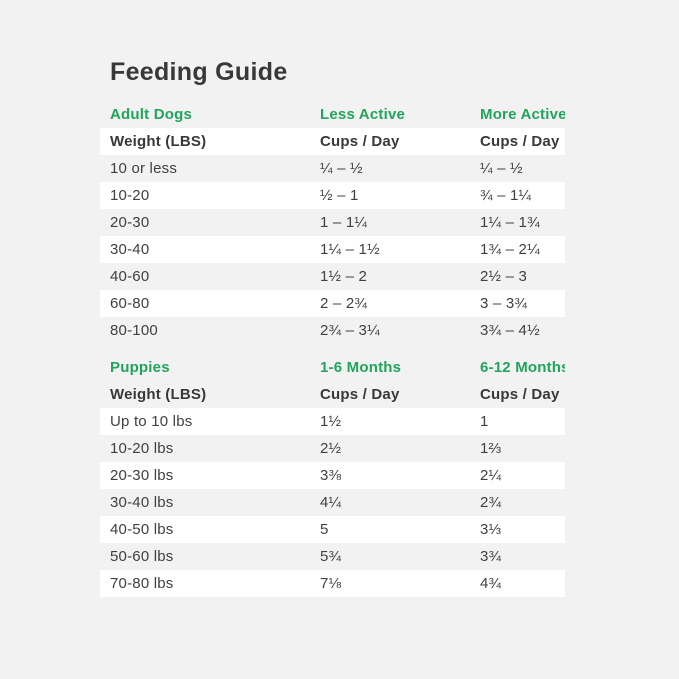 The width and height of the screenshot is (679, 679). I want to click on adult-dogs-section-header-row-cell: More Active, so click(522, 114).